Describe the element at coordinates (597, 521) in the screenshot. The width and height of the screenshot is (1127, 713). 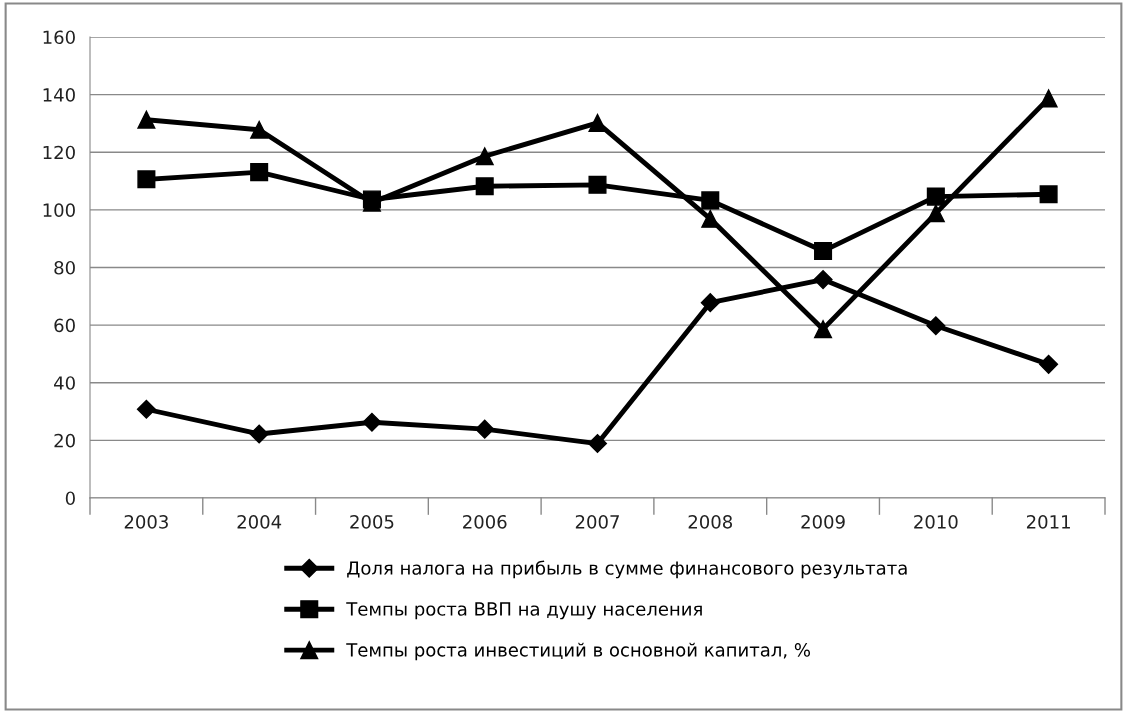
I see `x-tick-label: 2007` at that location.